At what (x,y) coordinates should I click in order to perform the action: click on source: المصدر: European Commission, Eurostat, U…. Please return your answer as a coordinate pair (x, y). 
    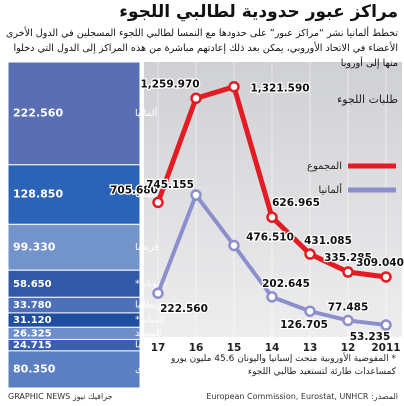
    Looking at the image, I should click on (302, 396).